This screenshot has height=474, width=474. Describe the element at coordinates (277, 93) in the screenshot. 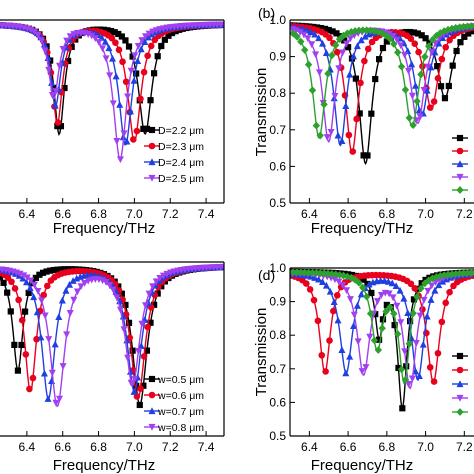

I see `y-tick-label: 0.8` at that location.